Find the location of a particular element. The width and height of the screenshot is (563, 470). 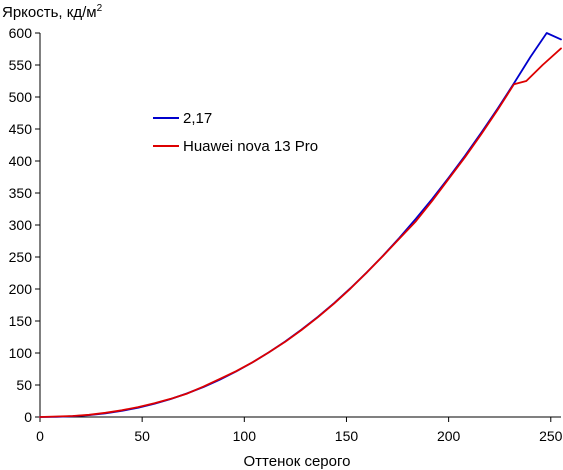

x-tick-label: 200 is located at coordinates (449, 436).